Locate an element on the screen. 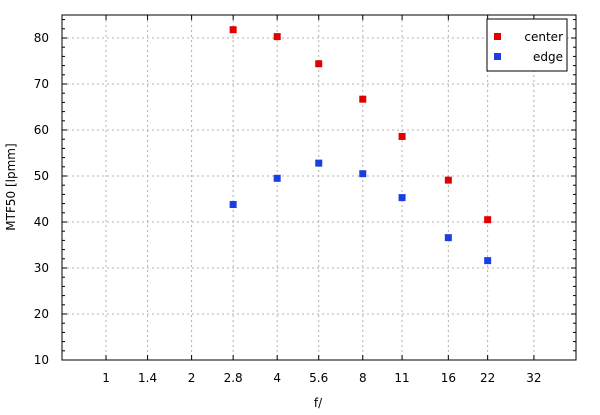 The height and width of the screenshot is (415, 600). y-tick-label: 60 is located at coordinates (41, 130).